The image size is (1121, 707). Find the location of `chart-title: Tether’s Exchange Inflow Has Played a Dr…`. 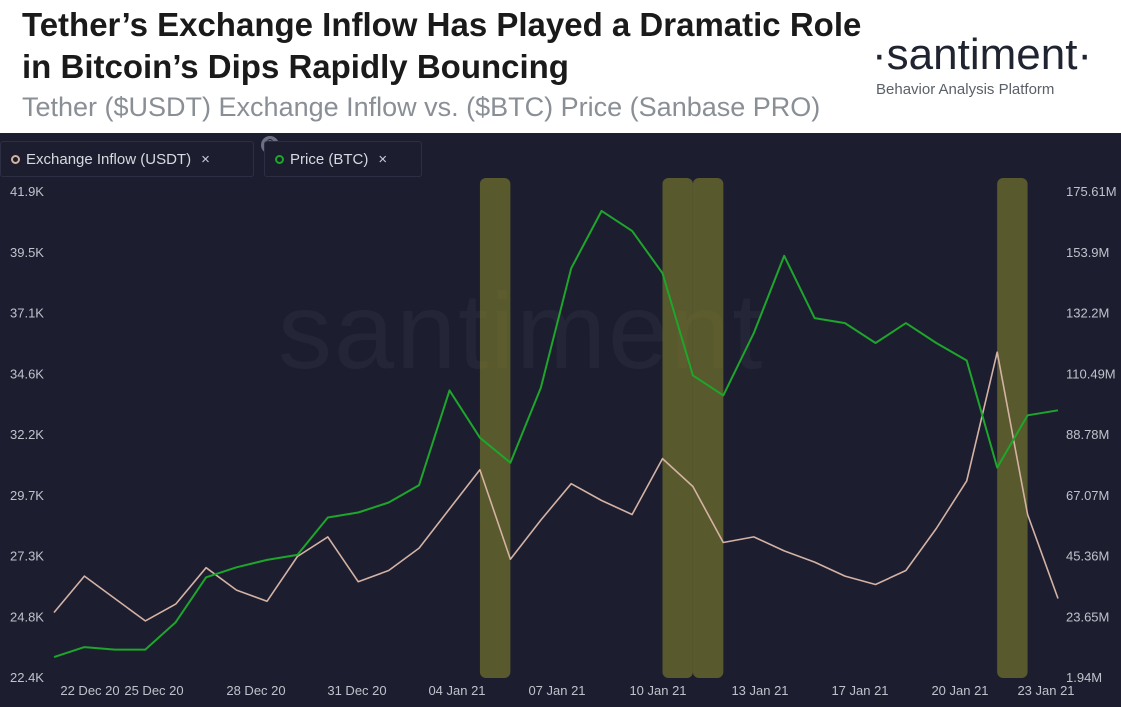

chart-title: Tether’s Exchange Inflow Has Played a Dr… is located at coordinates (442, 45).